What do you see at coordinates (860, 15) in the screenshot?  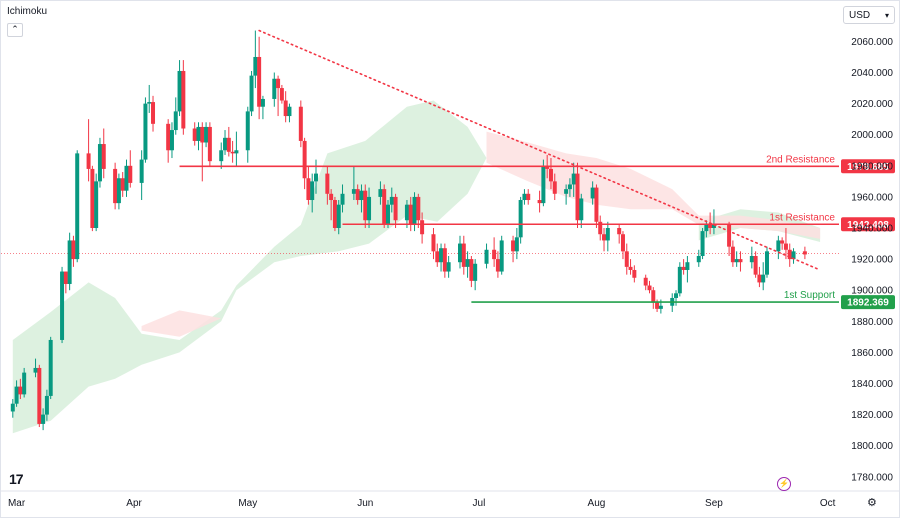 I see `currency-label: USD` at bounding box center [860, 15].